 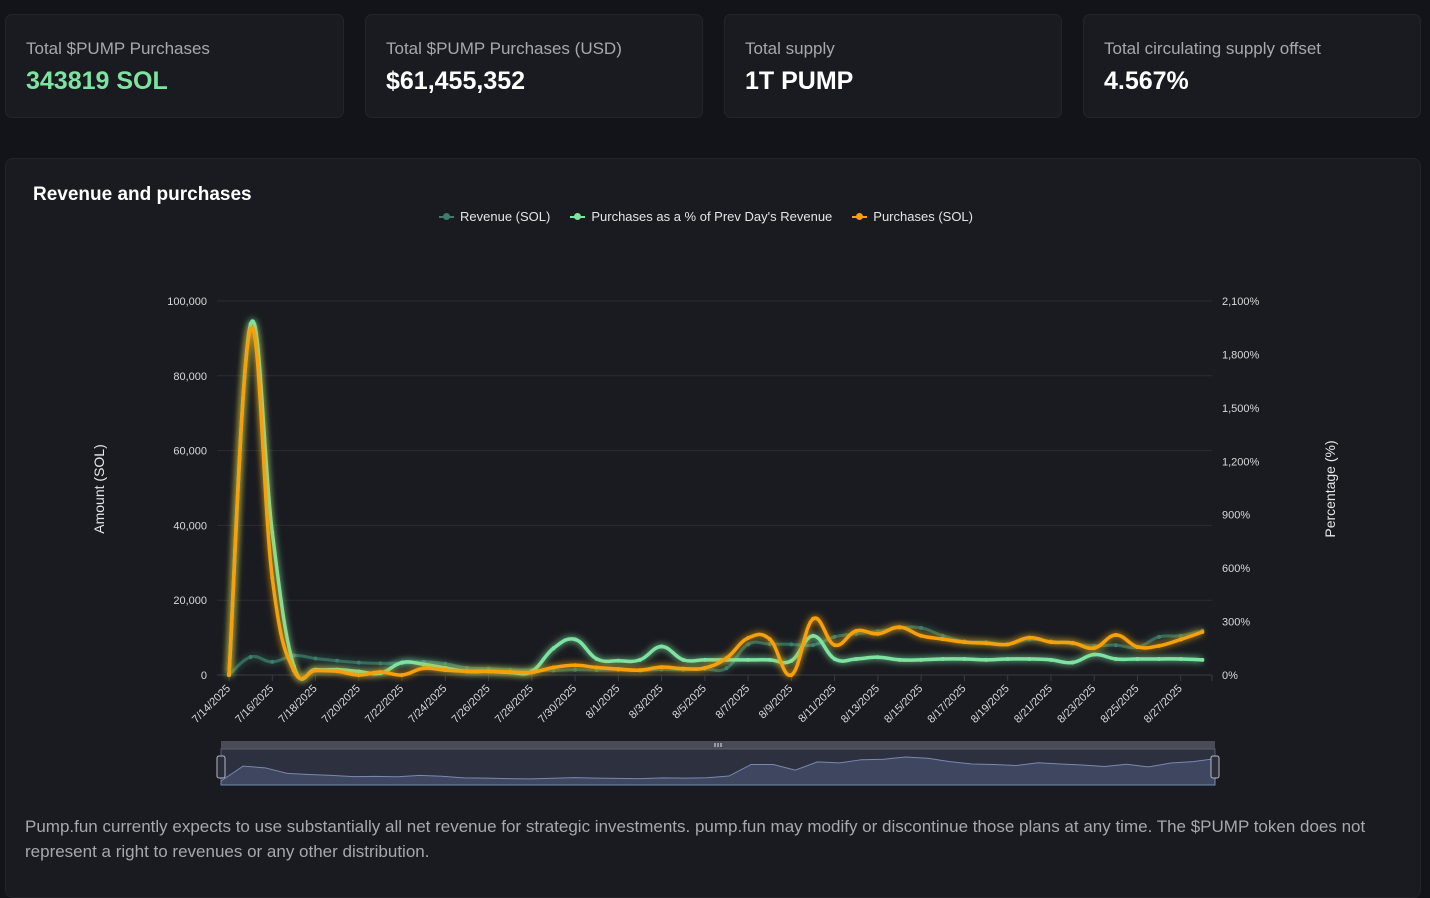 What do you see at coordinates (912, 216) in the screenshot?
I see `legend-item-purchases: Purchases (SOL)` at bounding box center [912, 216].